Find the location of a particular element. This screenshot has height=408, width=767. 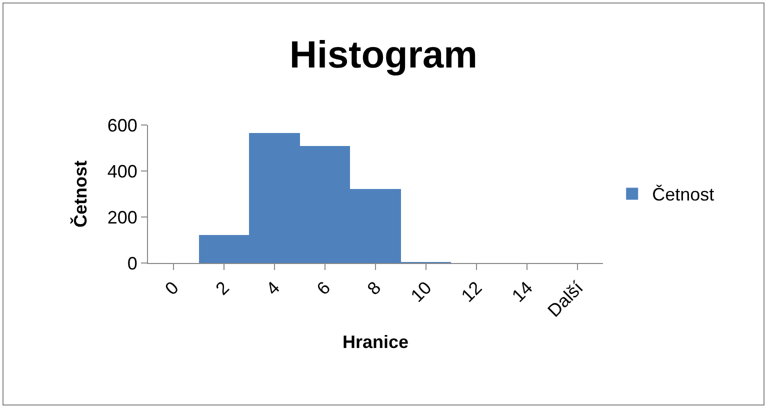

x-tick-label: 0 is located at coordinates (171, 288).